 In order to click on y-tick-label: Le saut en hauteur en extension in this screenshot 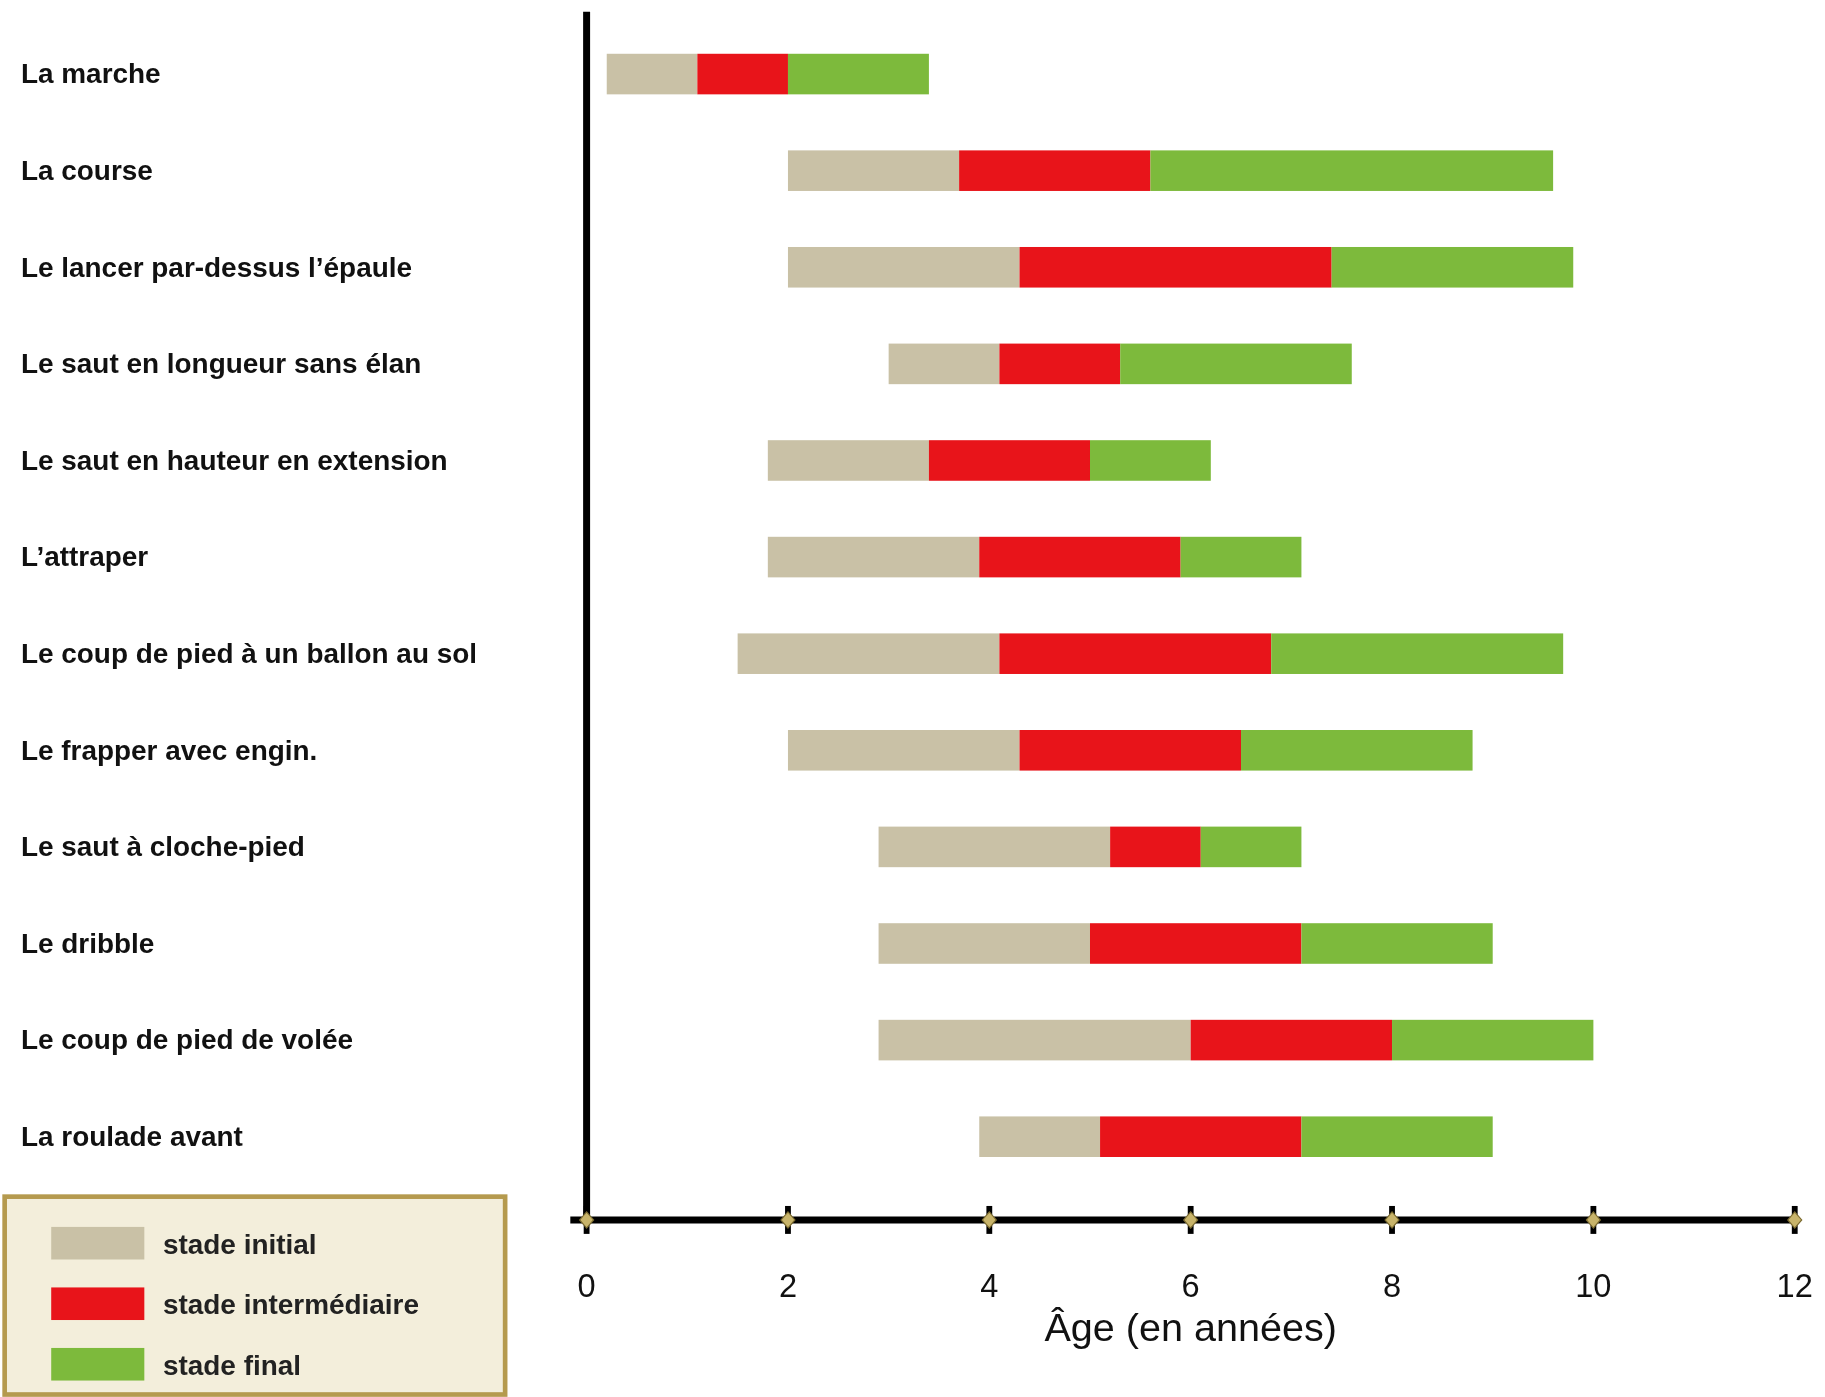, I will do `click(234, 460)`.